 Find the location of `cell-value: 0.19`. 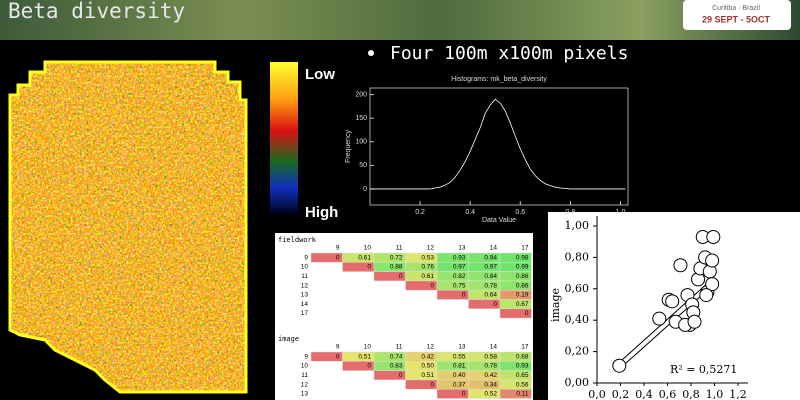

cell-value: 0.19 is located at coordinates (522, 295).